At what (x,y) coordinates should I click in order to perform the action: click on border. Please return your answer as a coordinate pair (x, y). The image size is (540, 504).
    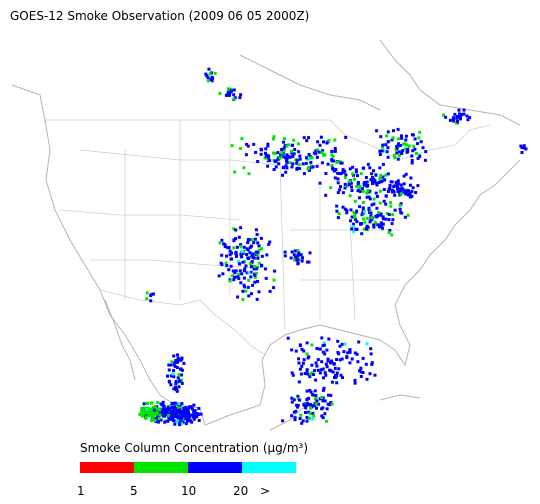
    Looking at the image, I should click on (268, 140).